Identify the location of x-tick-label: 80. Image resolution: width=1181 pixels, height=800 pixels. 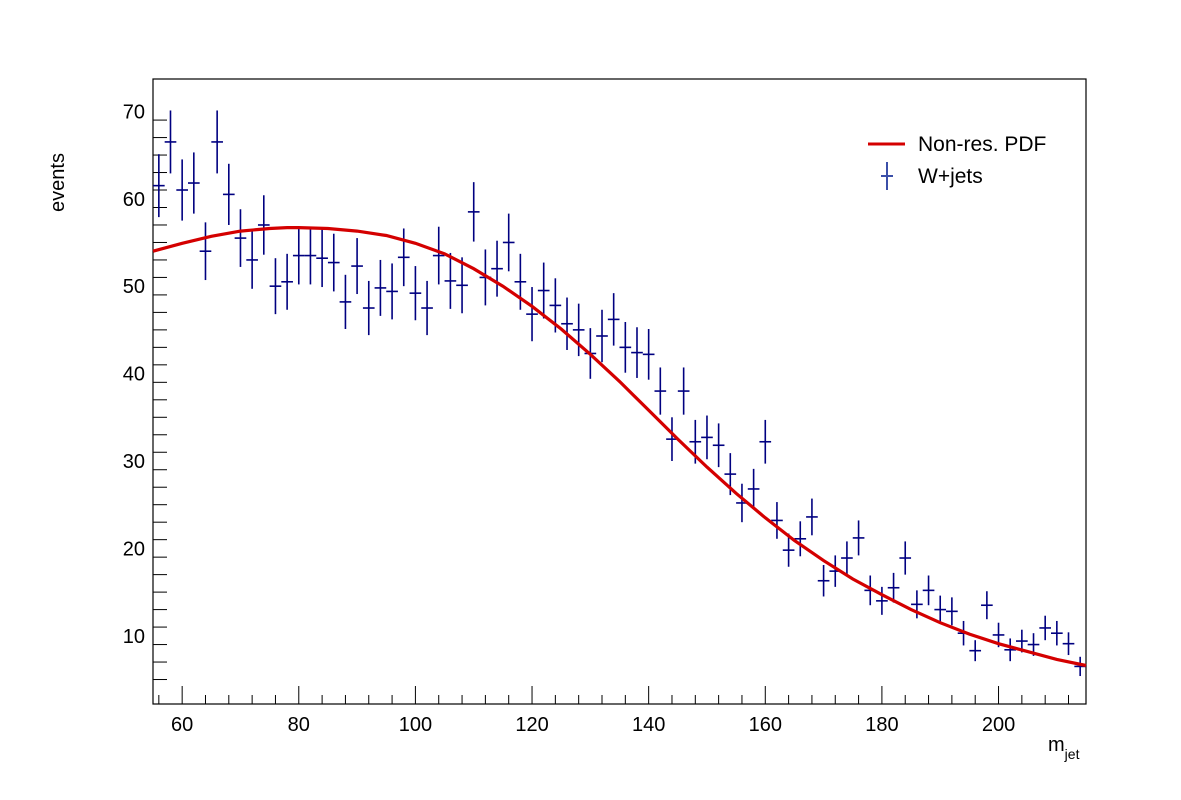
(299, 725).